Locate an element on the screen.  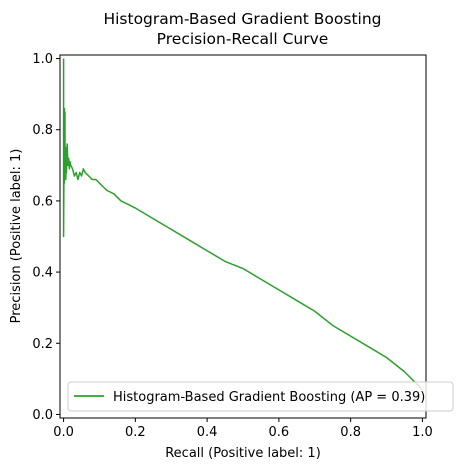
chart-title-line-1: Histogram-Based Gradient Boosting is located at coordinates (242, 19).